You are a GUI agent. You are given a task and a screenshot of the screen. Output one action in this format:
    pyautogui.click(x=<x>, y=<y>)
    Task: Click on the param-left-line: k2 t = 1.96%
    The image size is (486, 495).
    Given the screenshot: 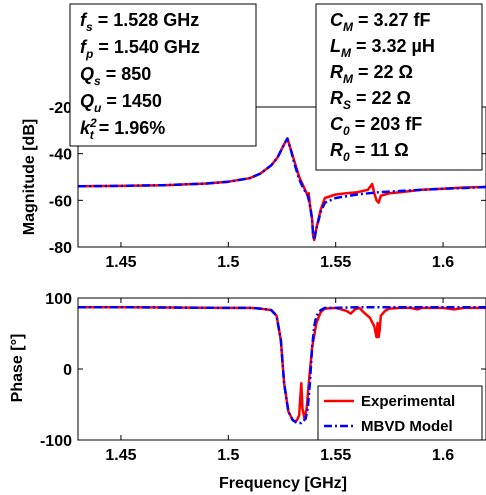 What is the action you would take?
    pyautogui.click(x=122, y=129)
    